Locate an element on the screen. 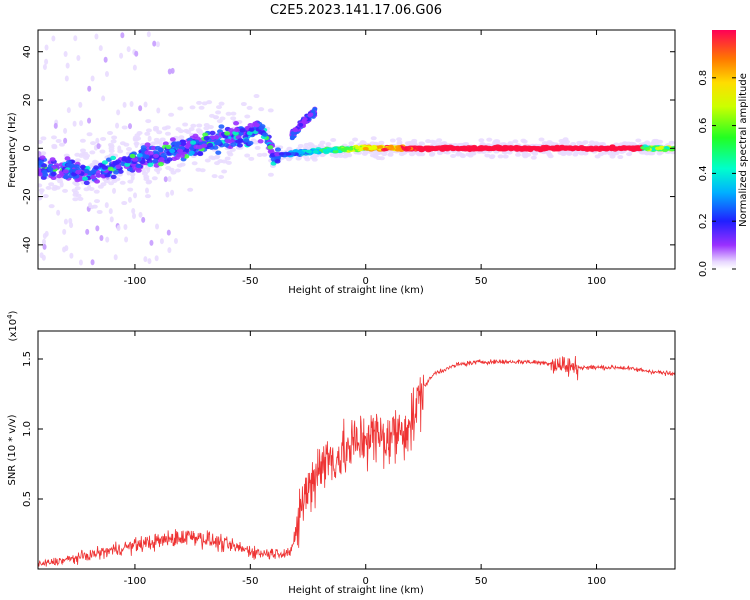  spectrogram-x-tick-label: -100 is located at coordinates (135, 281).